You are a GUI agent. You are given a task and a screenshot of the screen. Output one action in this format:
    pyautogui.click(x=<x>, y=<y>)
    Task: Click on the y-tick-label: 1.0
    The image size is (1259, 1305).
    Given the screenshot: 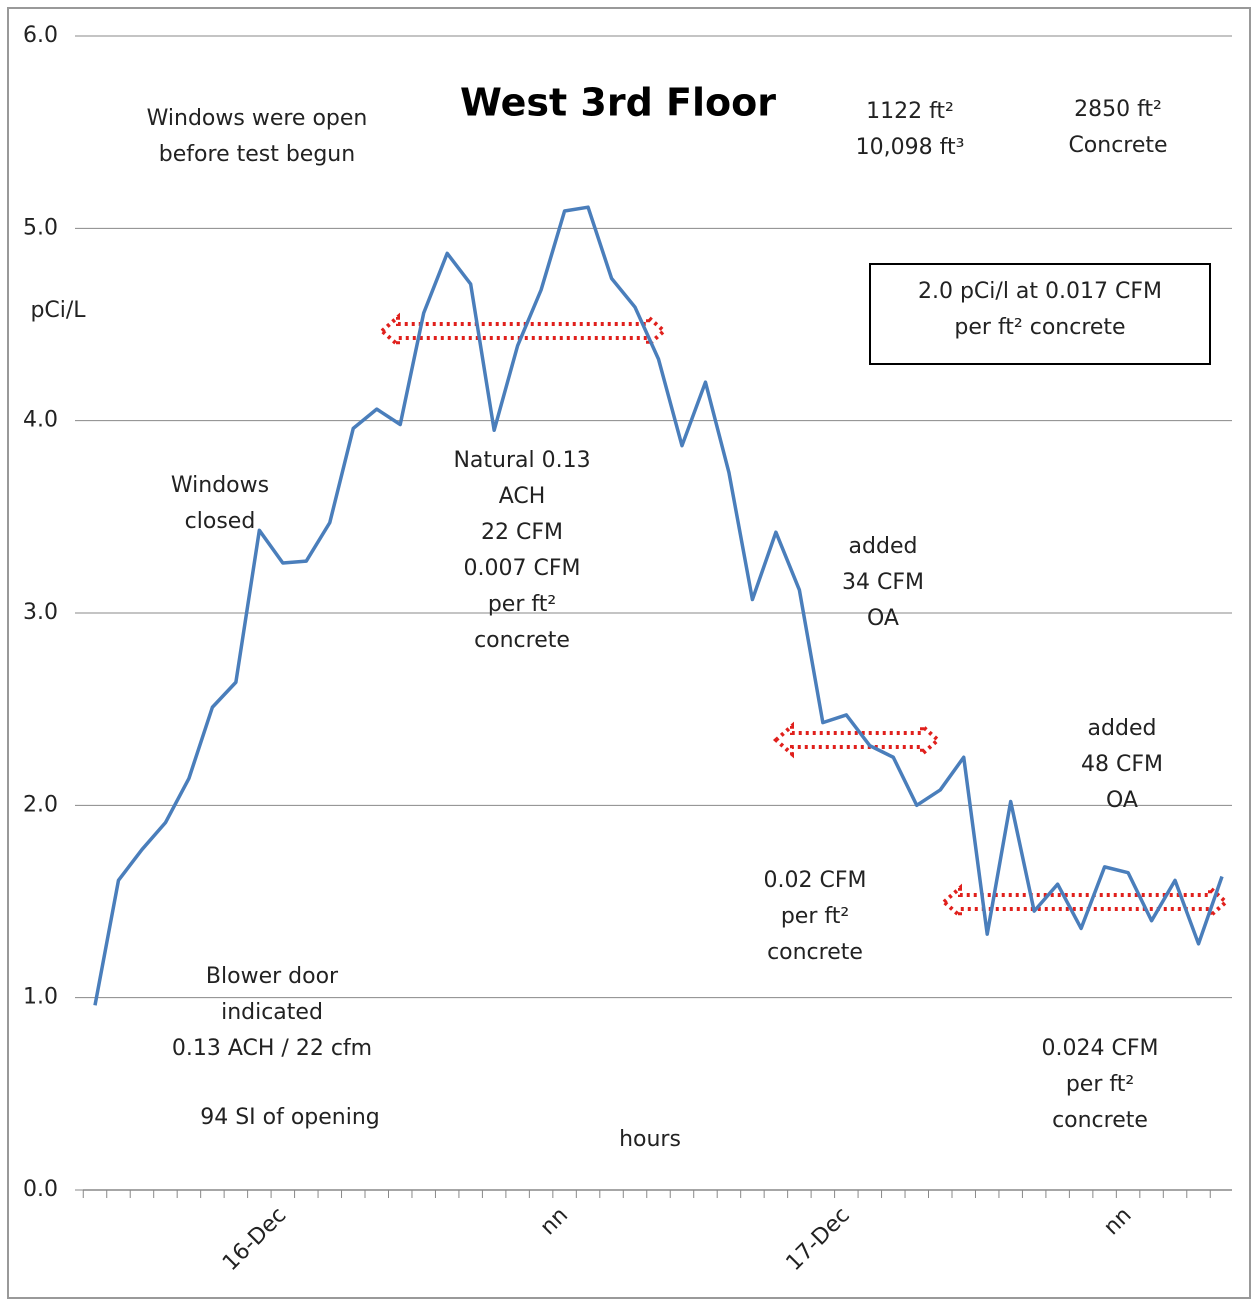 What is the action you would take?
    pyautogui.click(x=40, y=997)
    